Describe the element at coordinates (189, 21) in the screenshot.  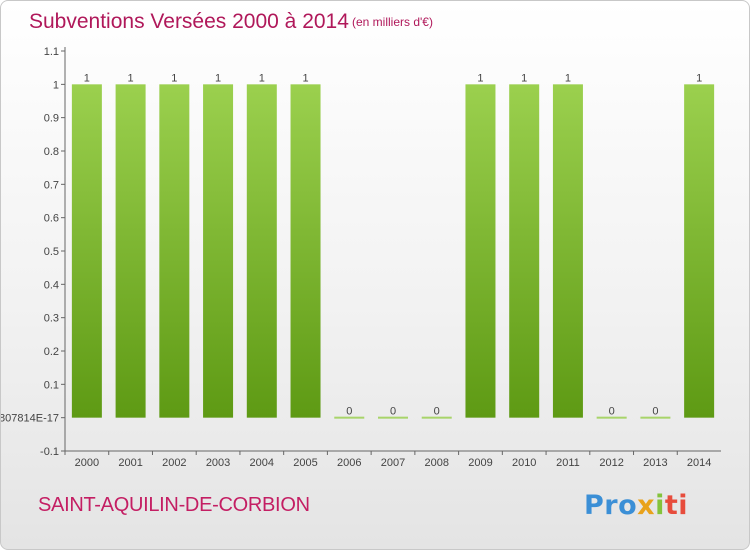
I see `chart-title: Subventions Versées 2000 à 2014` at that location.